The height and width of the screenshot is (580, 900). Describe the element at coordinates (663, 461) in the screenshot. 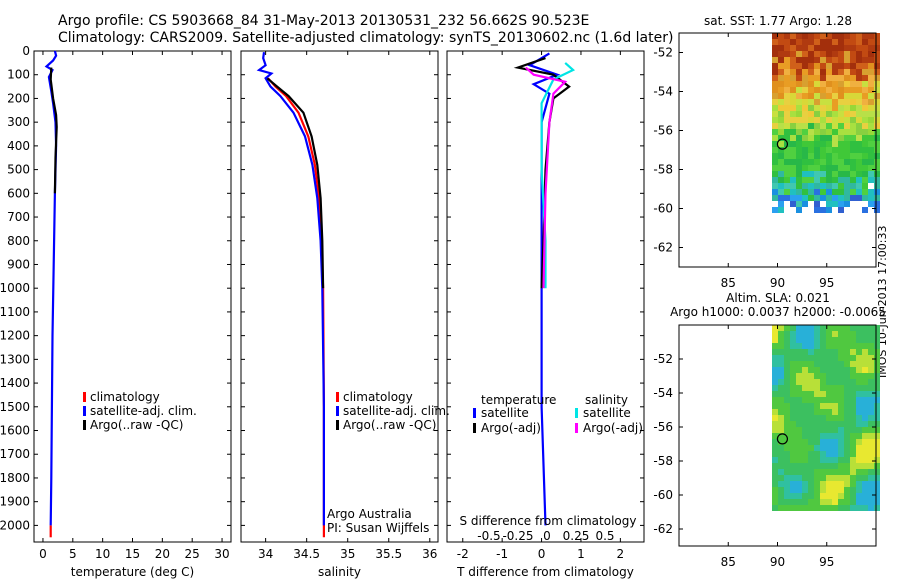

I see `map-y-tick-label: -58` at that location.